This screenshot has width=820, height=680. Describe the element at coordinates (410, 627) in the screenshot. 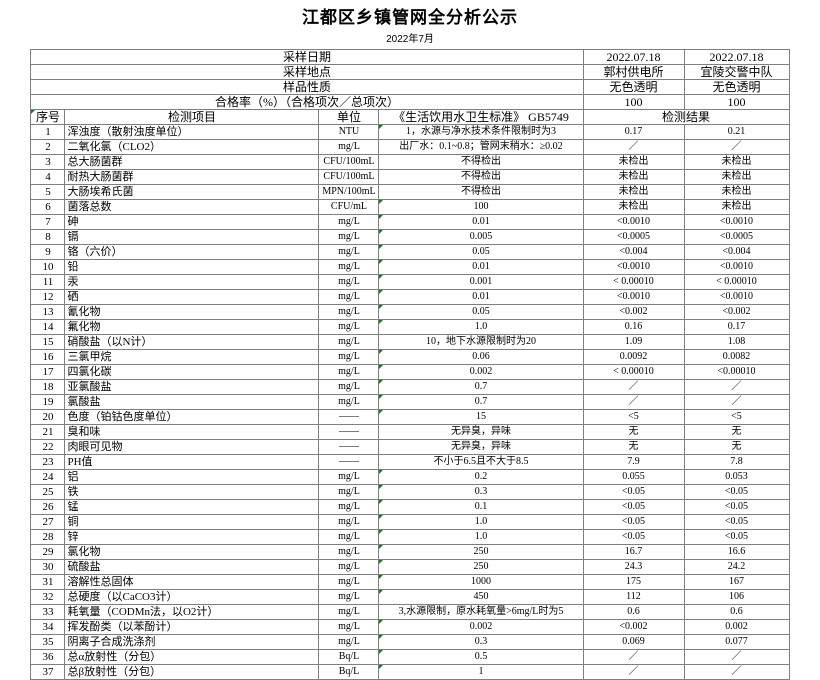

I see `table-row: 34 挥发酚类（以苯酚计） mg/L 0.002 <0.002 0.002` at that location.